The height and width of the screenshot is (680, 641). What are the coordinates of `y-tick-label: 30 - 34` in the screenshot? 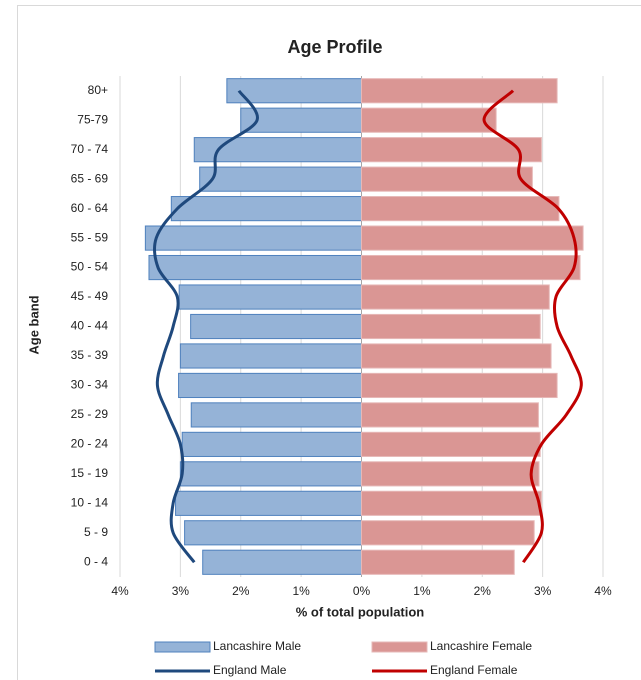 It's located at (90, 385).